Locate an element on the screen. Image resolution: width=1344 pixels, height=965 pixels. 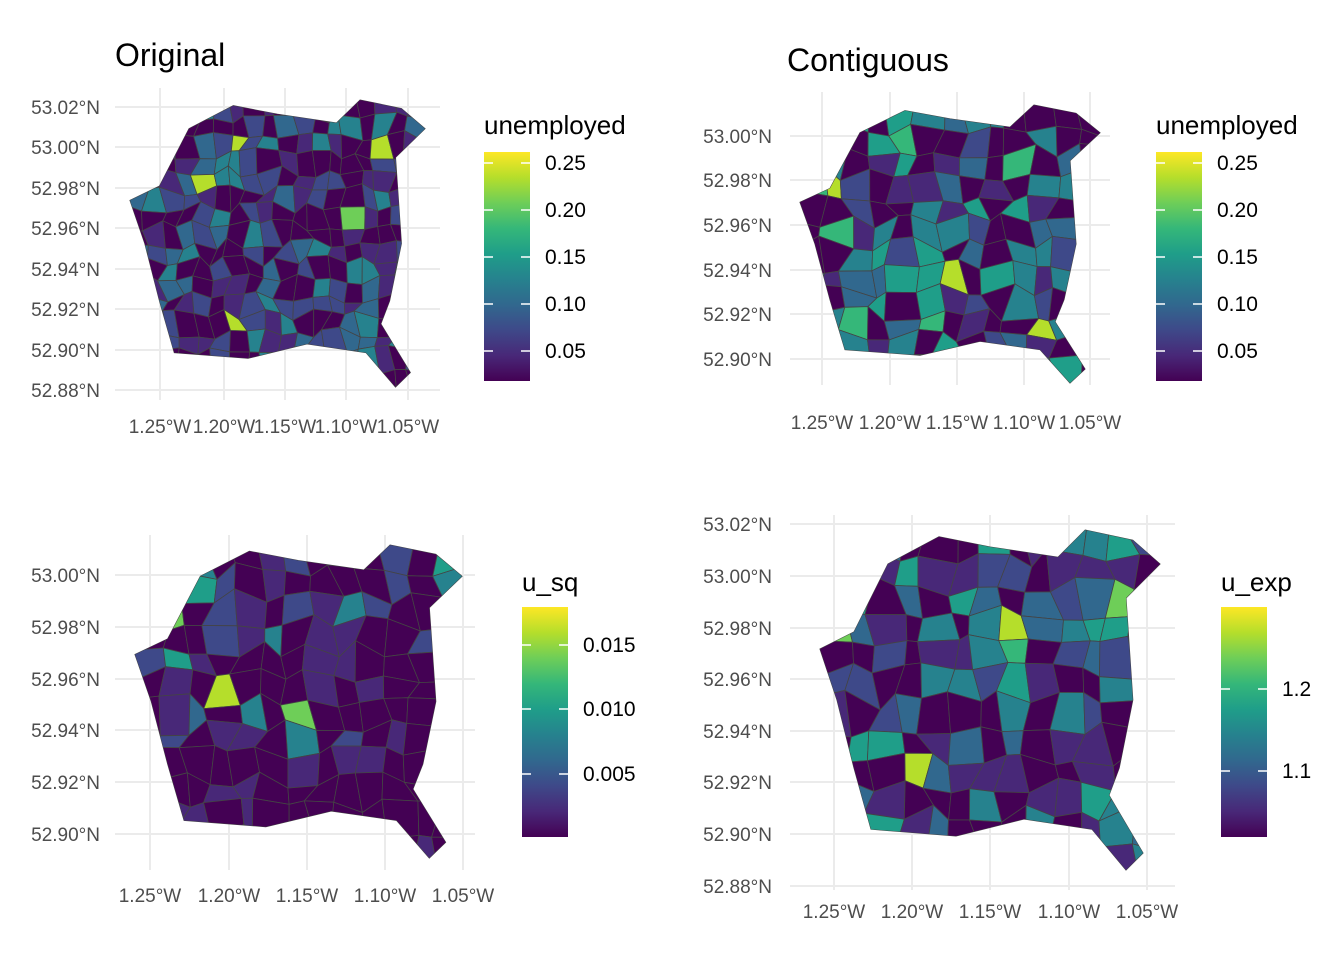
legend-tick-label: 1.1 is located at coordinates (1296, 771).